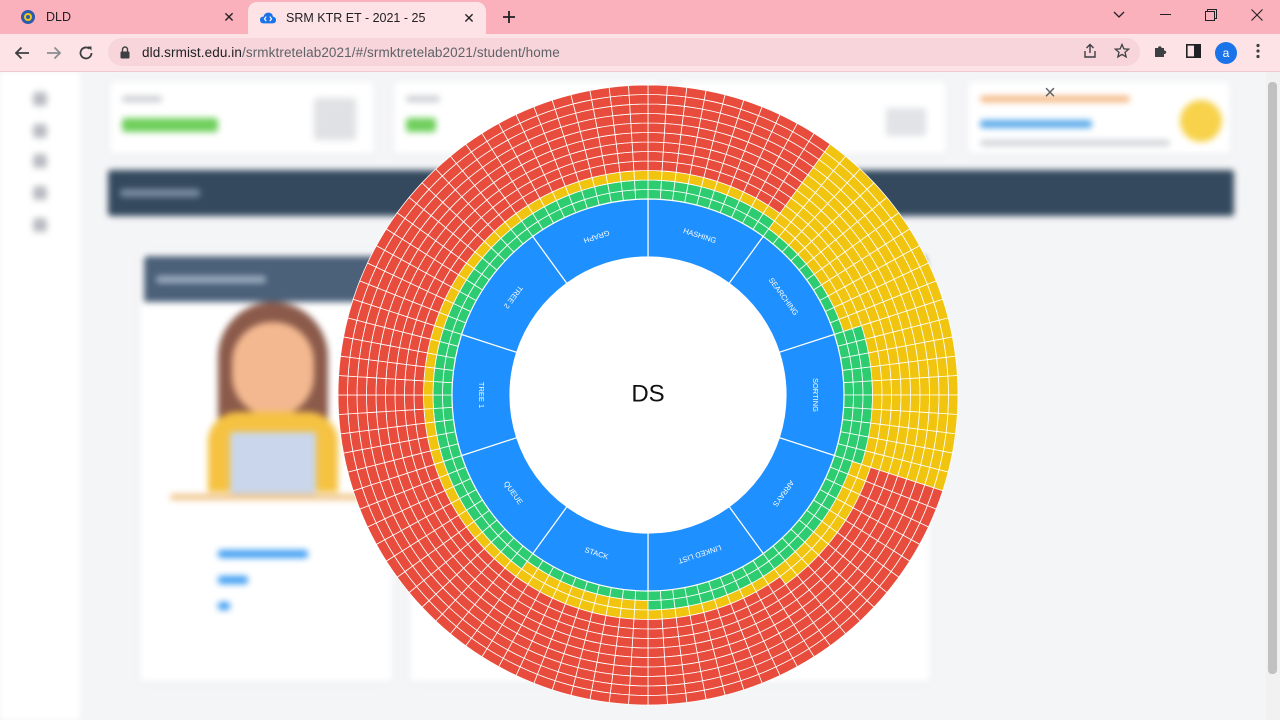 The height and width of the screenshot is (720, 1280). I want to click on share-icon, so click(1090, 51).